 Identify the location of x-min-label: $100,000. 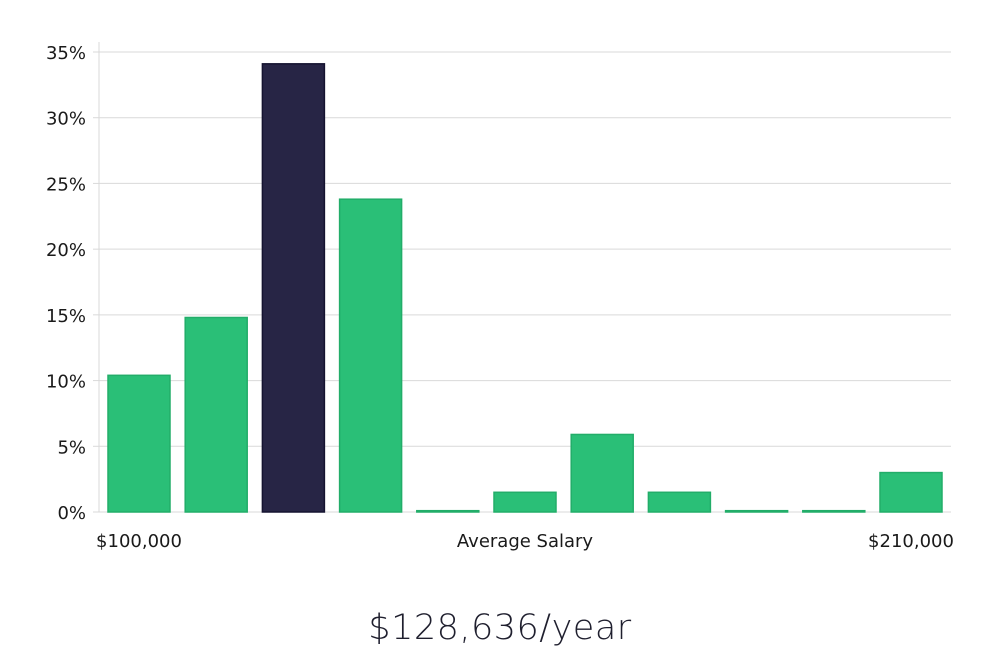
(139, 541).